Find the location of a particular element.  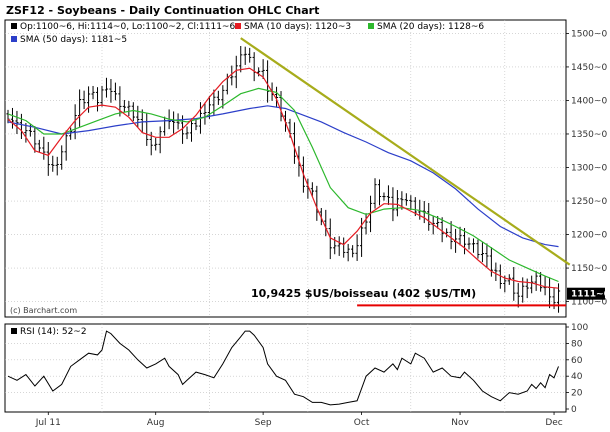

x-tick-label: Jul 11 is located at coordinates (48, 423).